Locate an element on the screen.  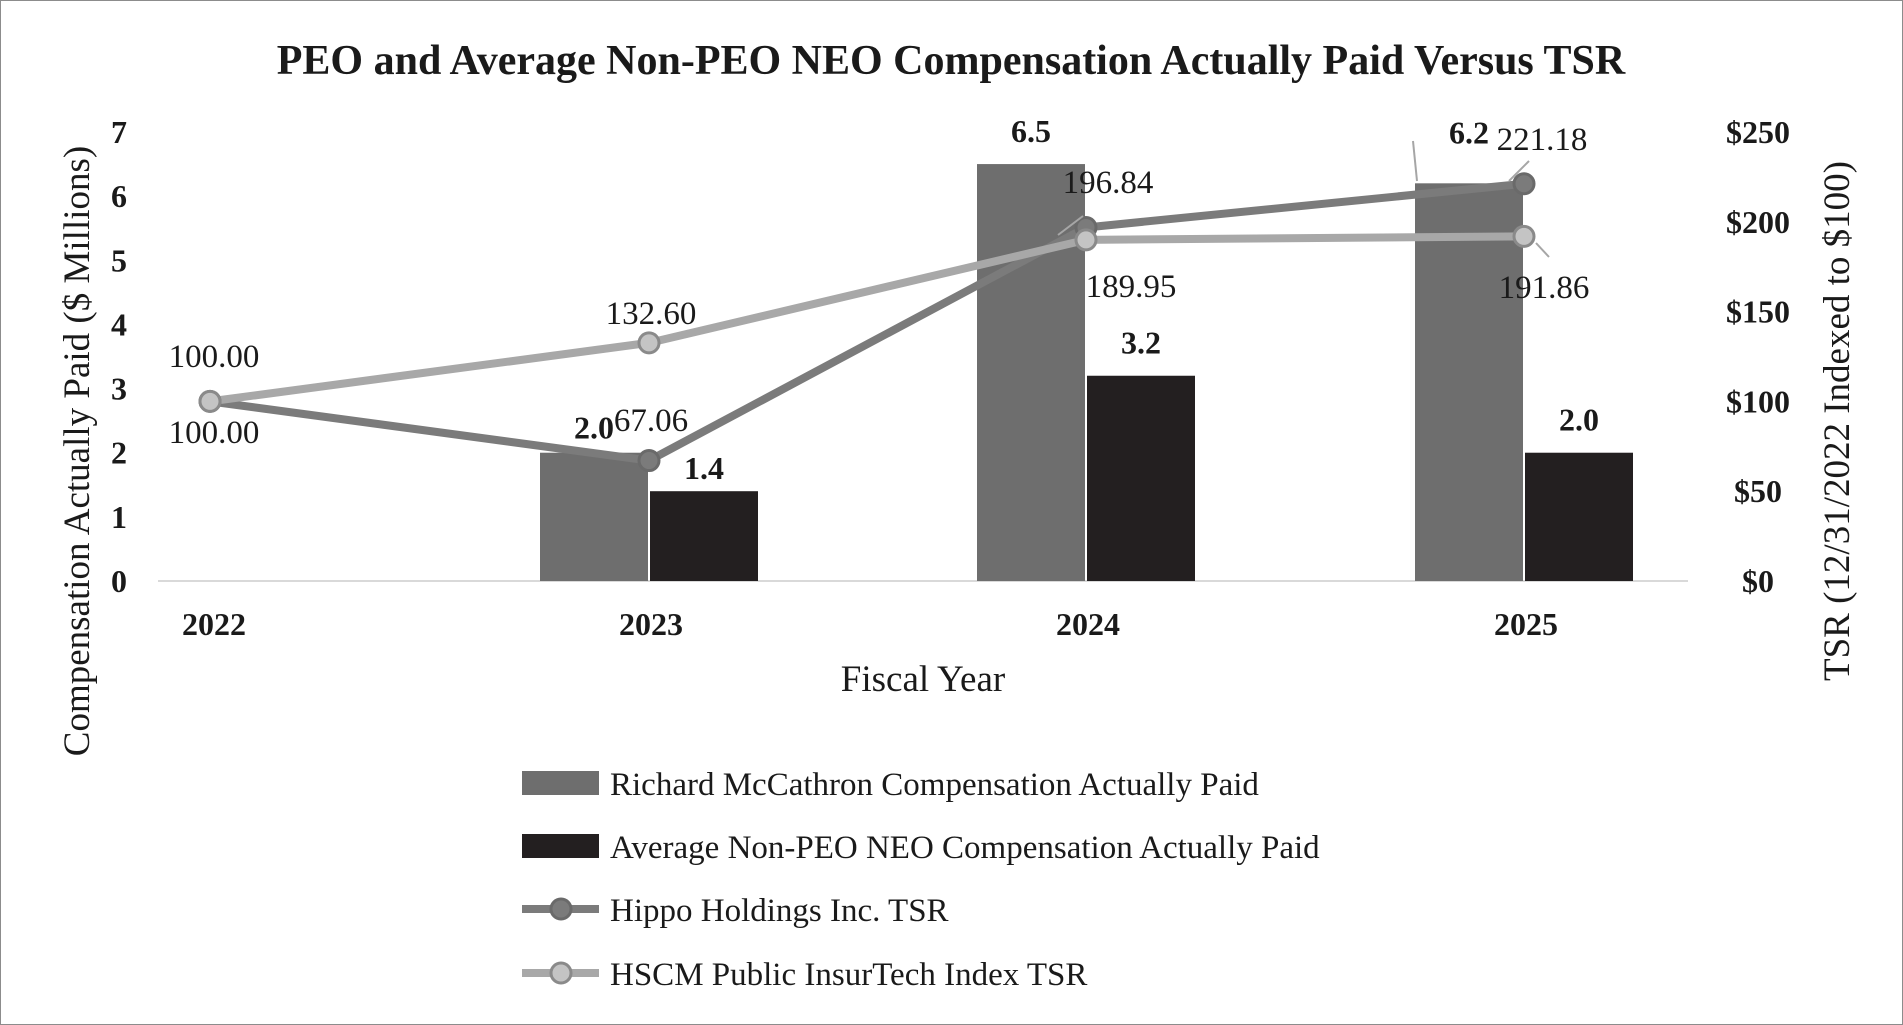
y2-tick-label: $150 is located at coordinates (1758, 312).